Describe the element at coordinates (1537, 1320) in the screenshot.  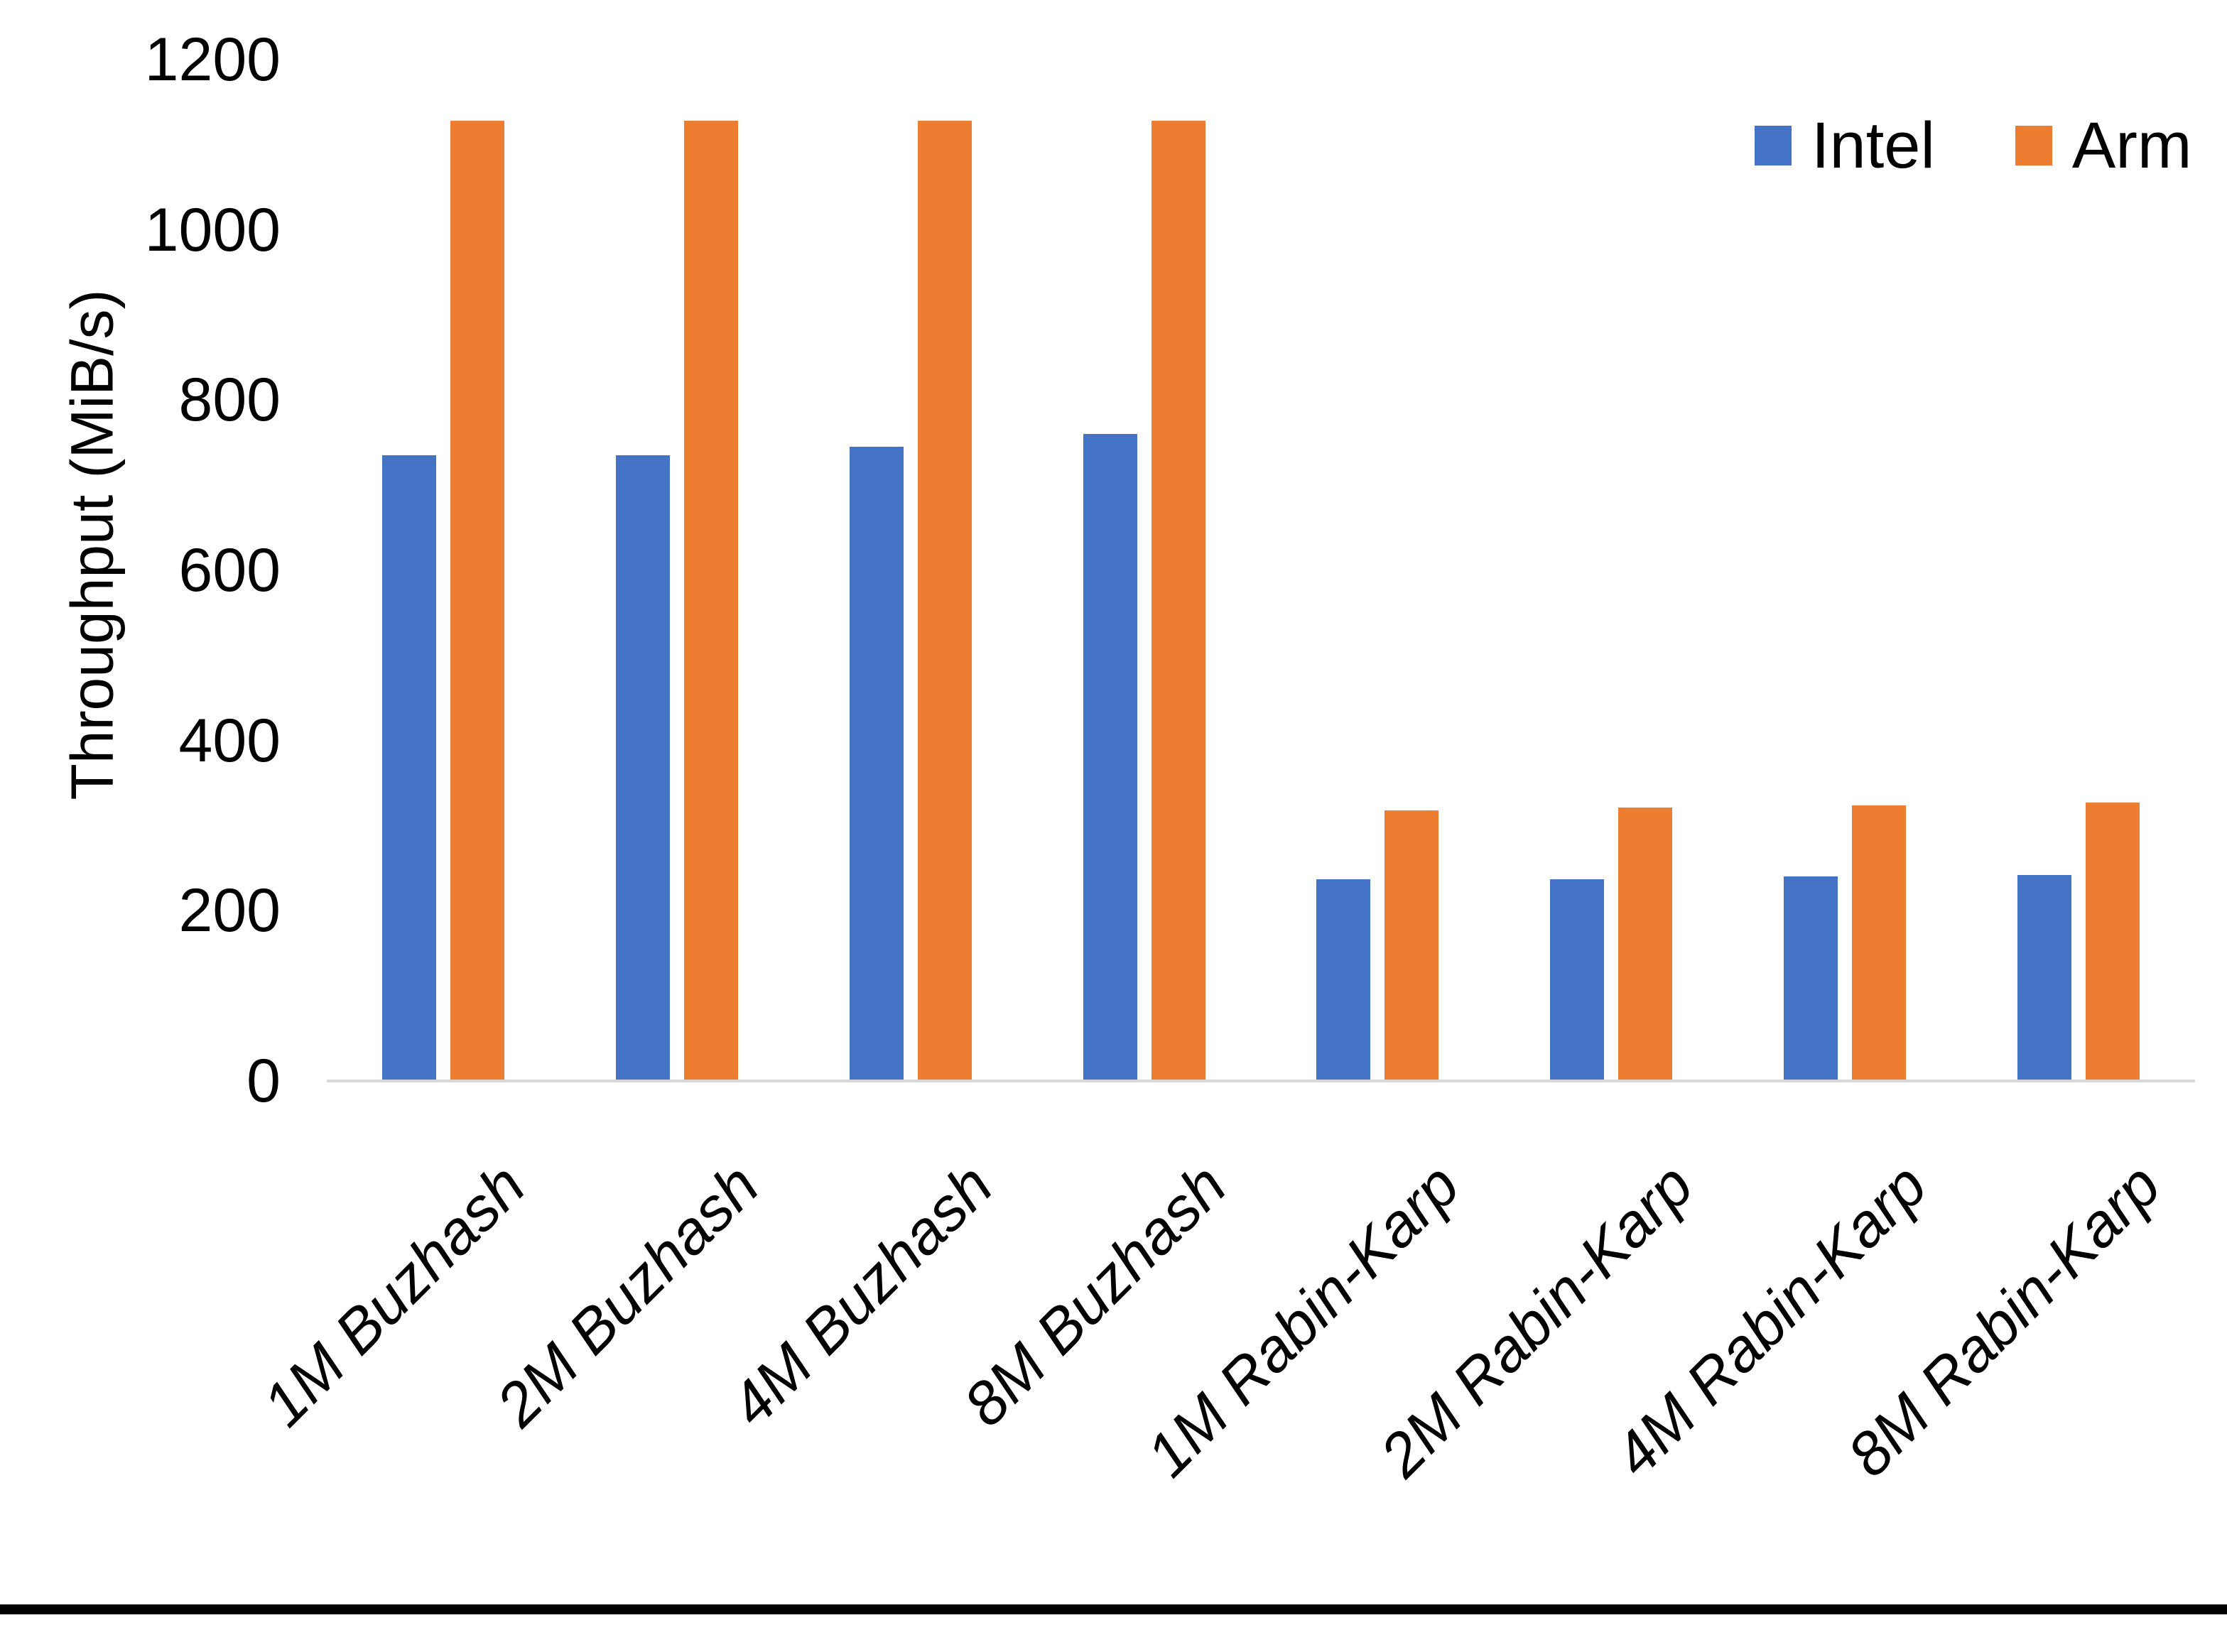
I see `x-category-label: 2M Rabin-Karp` at that location.